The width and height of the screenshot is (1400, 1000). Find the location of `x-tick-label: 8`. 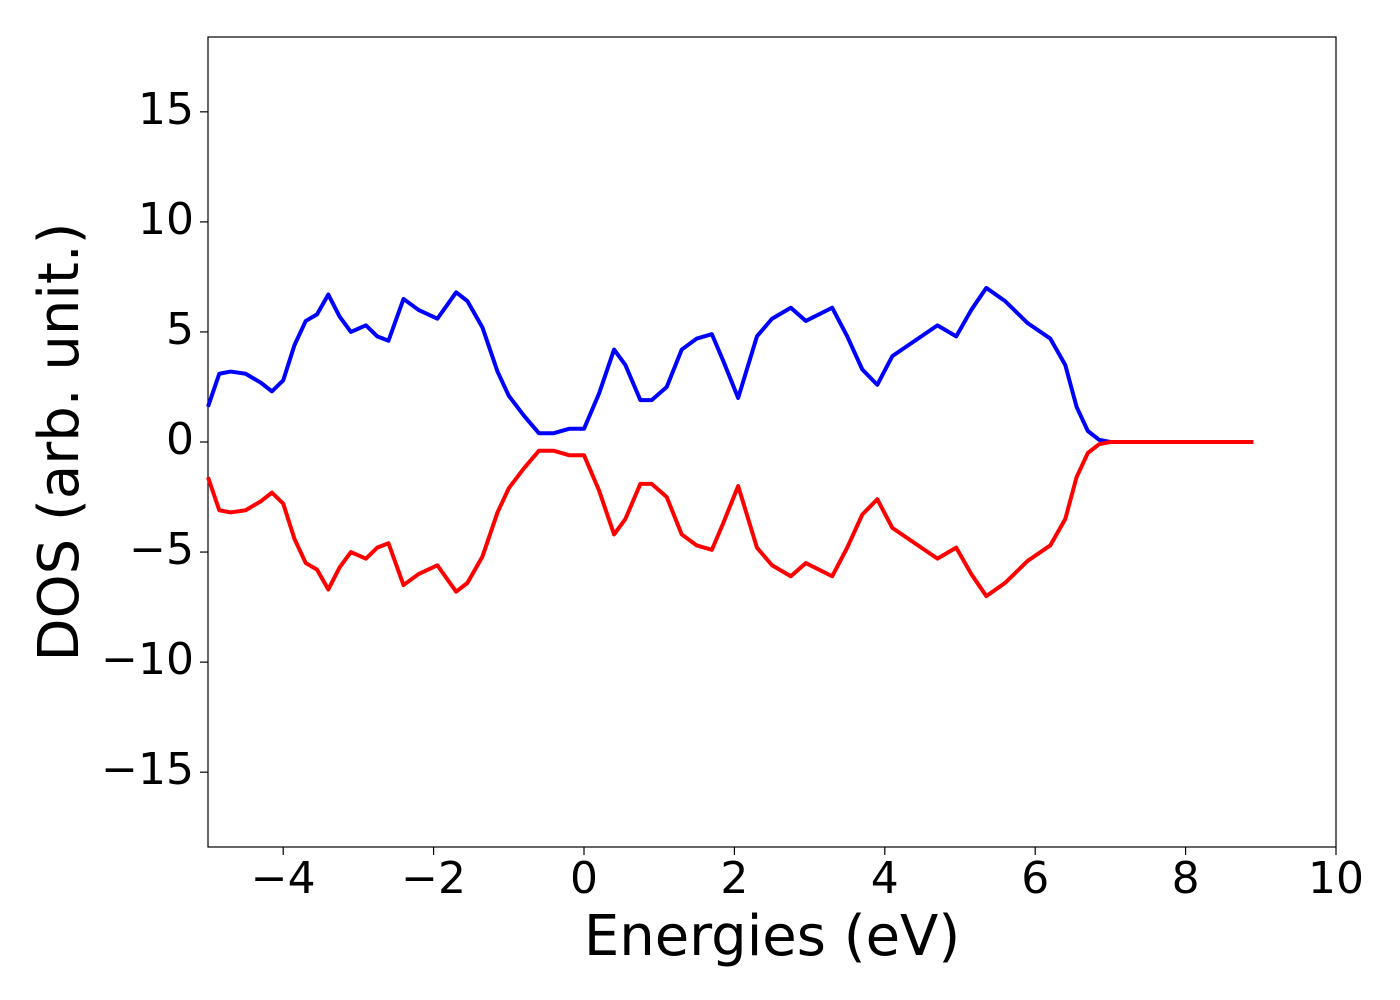

x-tick-label: 8 is located at coordinates (1186, 878).